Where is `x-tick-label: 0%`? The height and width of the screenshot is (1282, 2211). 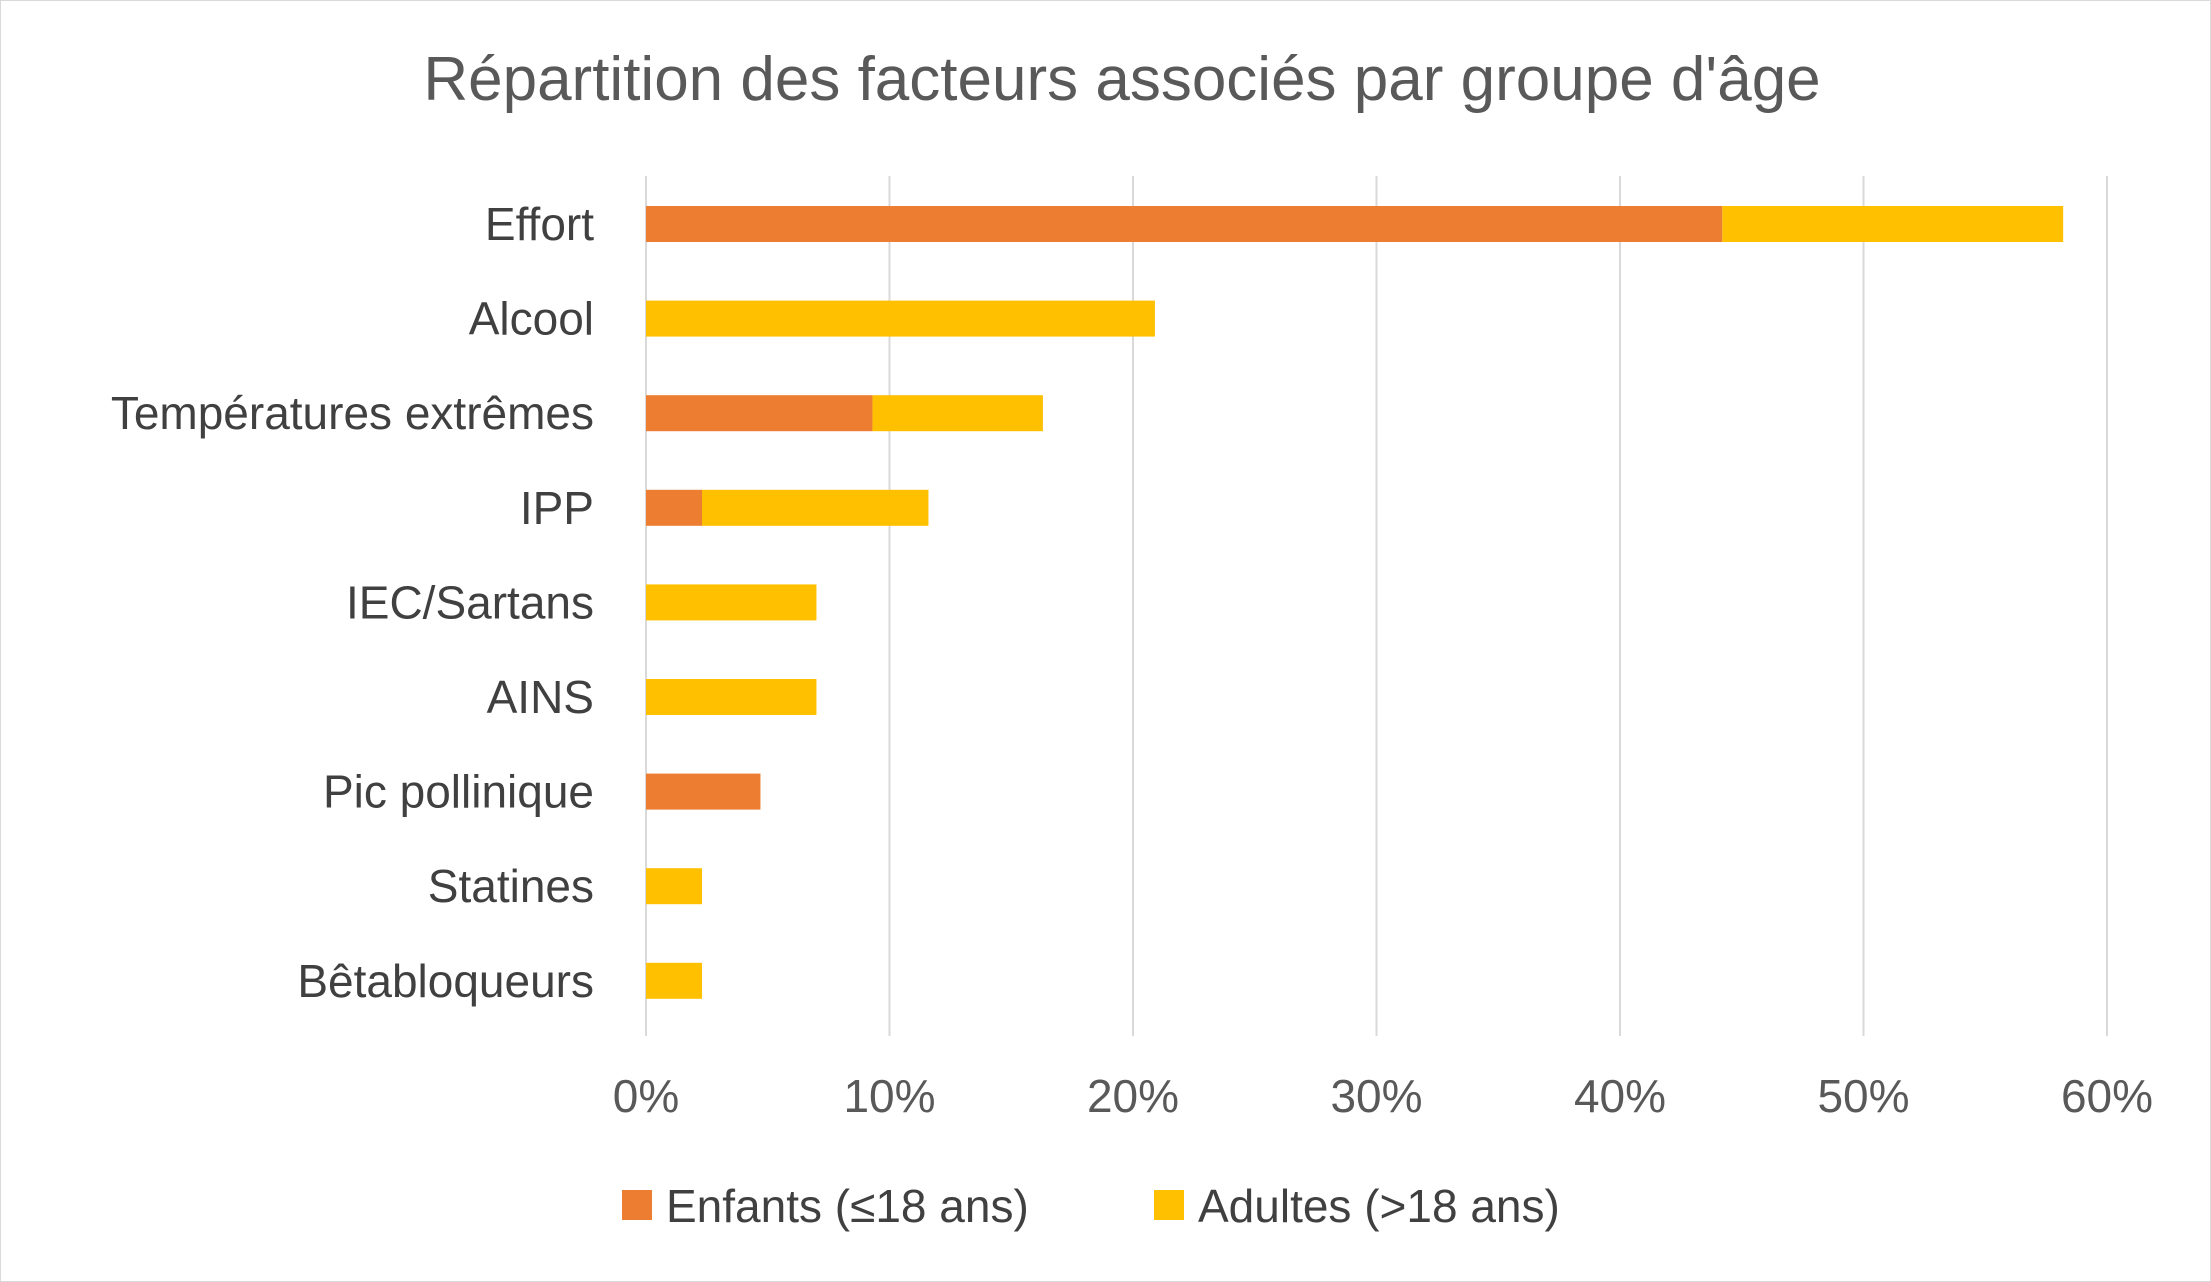
x-tick-label: 0% is located at coordinates (646, 1096).